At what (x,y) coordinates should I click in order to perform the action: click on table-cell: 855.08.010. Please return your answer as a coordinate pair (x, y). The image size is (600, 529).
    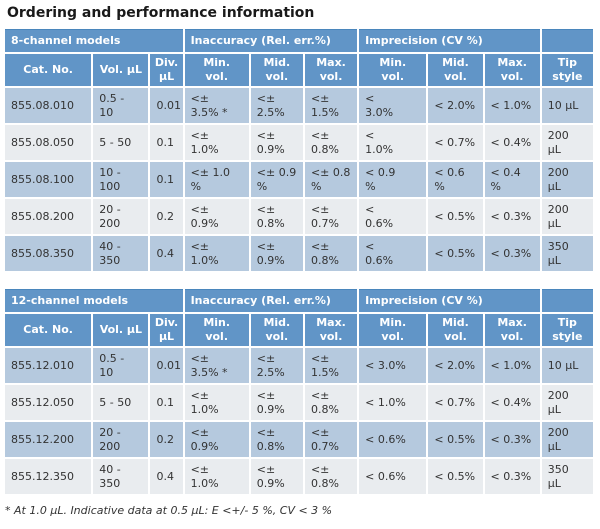
    Looking at the image, I should click on (48, 105).